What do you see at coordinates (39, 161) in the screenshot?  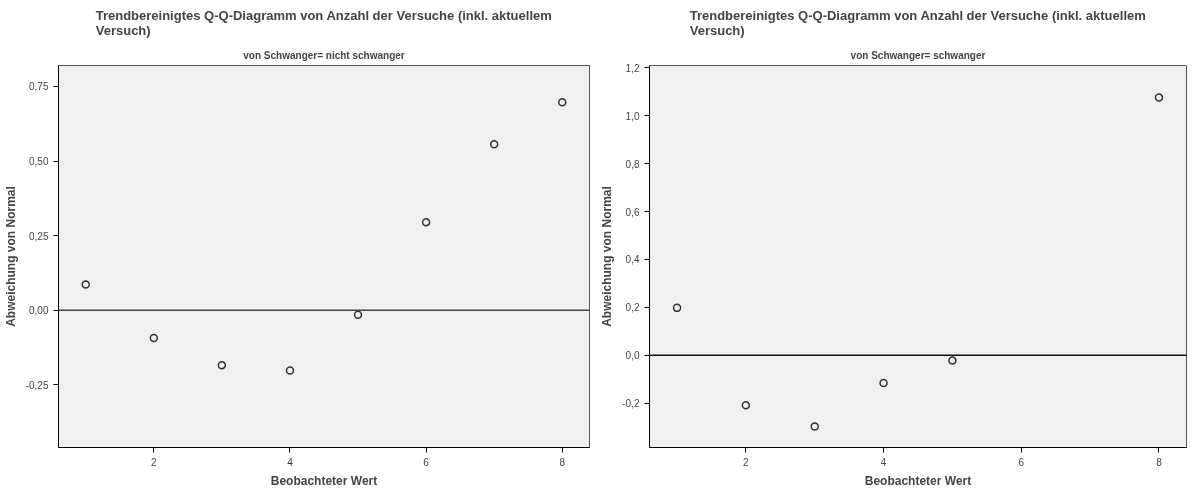 I see `y-tick-label: 0,50` at bounding box center [39, 161].